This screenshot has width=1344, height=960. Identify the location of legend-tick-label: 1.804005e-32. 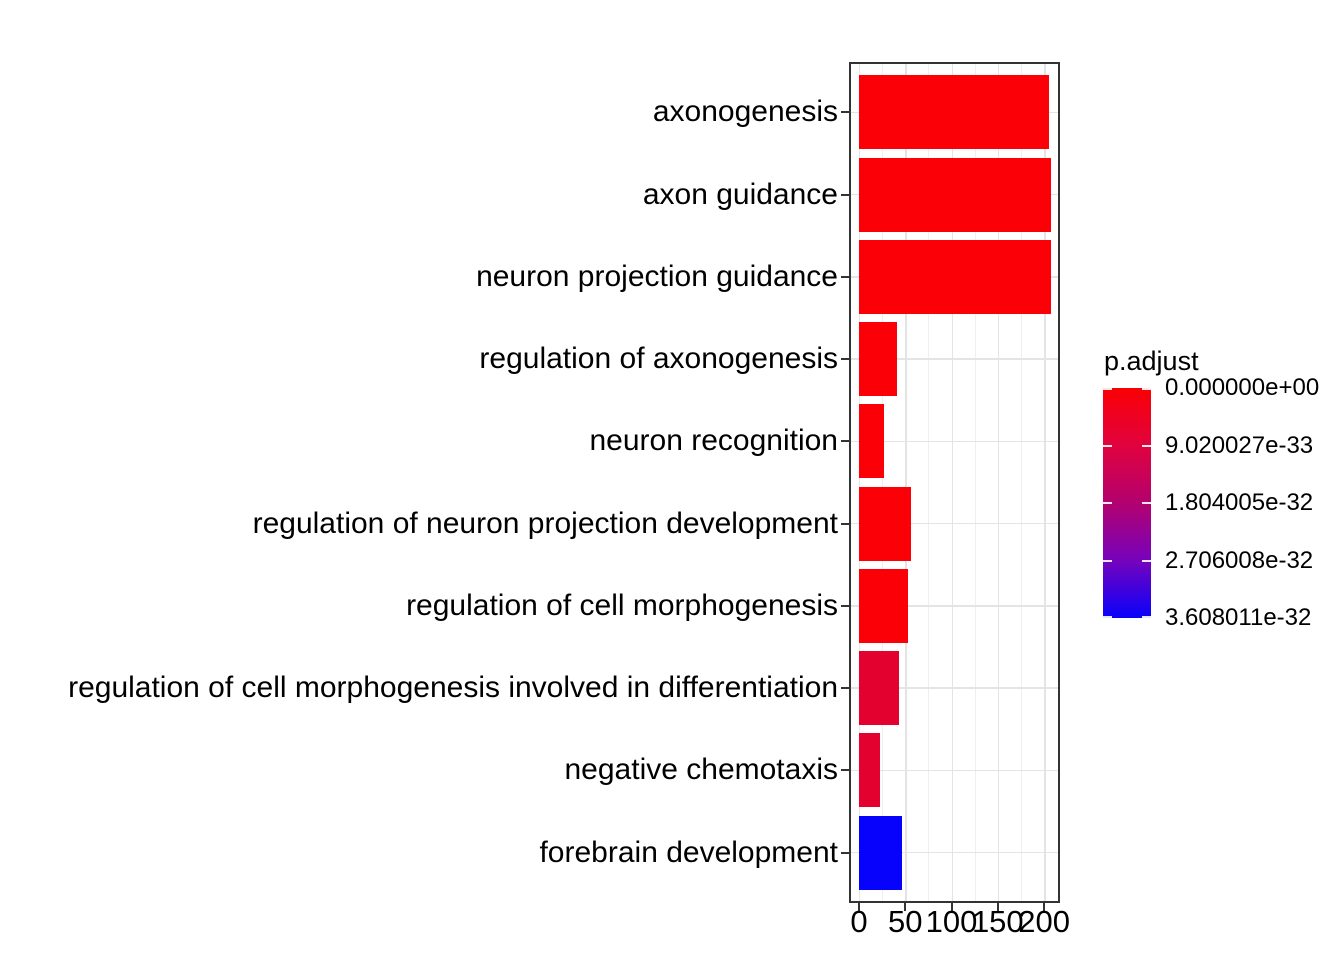
(1239, 502).